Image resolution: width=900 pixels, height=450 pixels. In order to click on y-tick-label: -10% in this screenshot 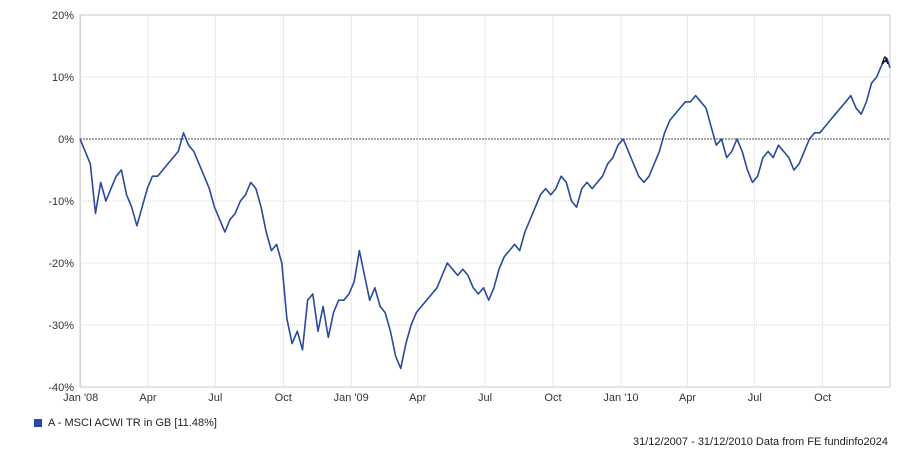, I will do `click(61, 202)`.